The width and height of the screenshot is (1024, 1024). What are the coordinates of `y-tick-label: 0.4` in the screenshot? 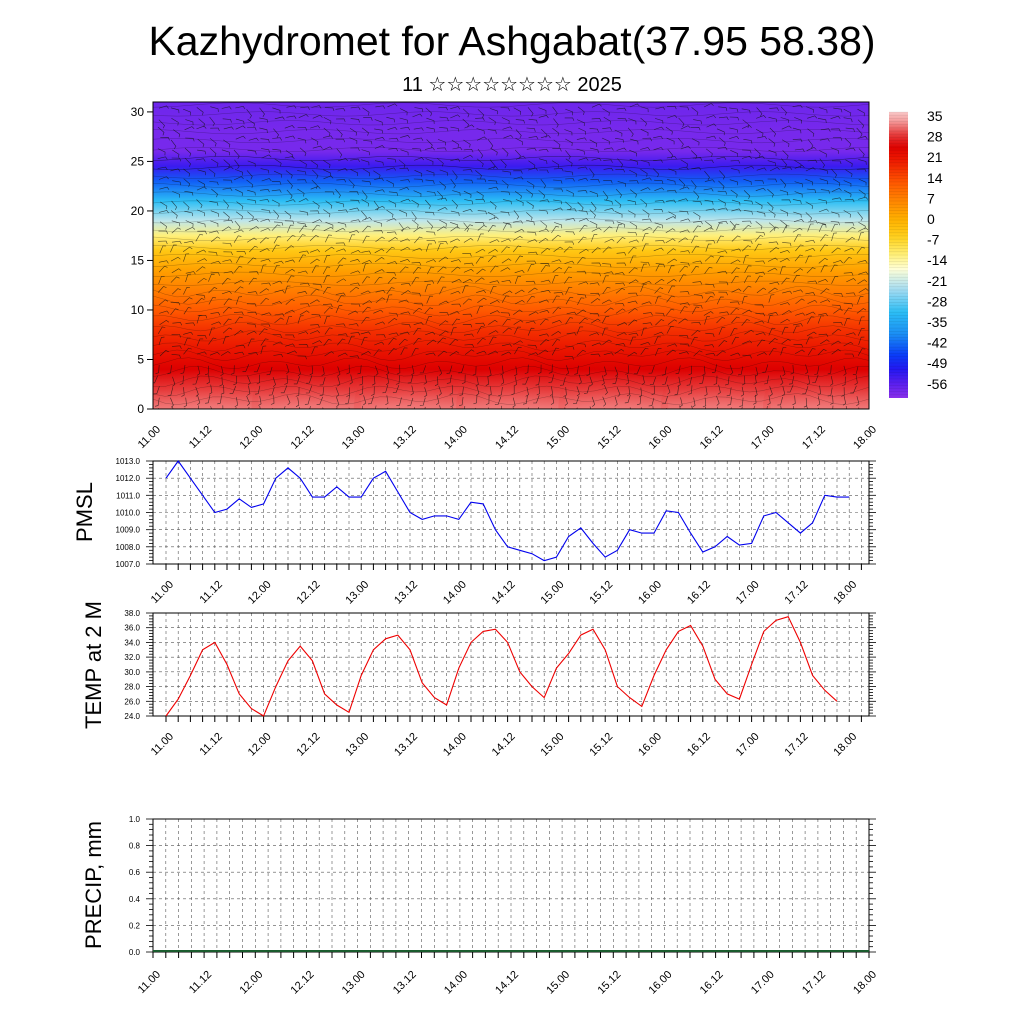 It's located at (135, 899).